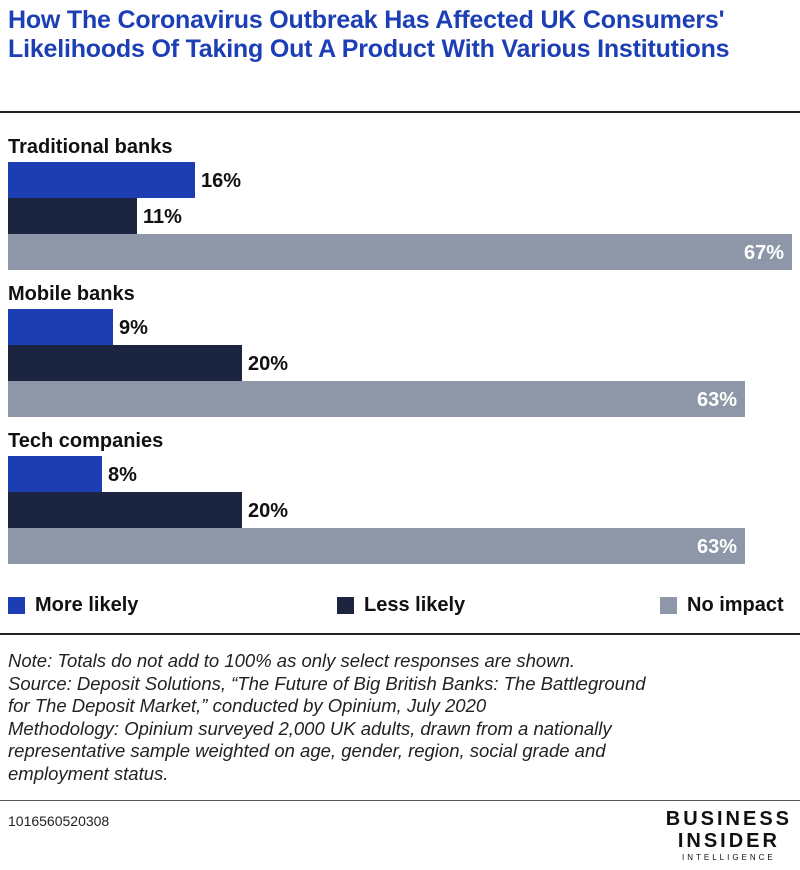 The width and height of the screenshot is (800, 870). What do you see at coordinates (735, 605) in the screenshot?
I see `legend-label-no-impact: No impact` at bounding box center [735, 605].